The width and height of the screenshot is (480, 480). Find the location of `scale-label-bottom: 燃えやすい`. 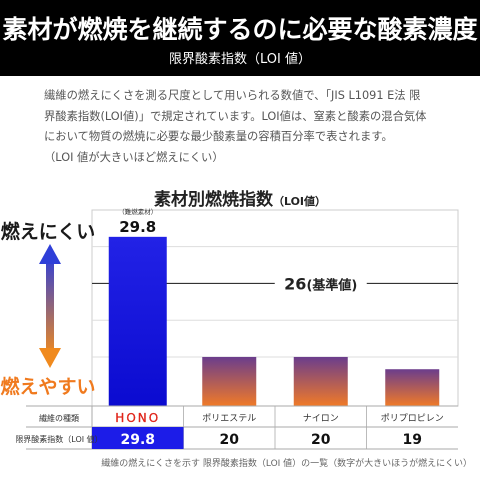

scale-label-bottom: 燃えやすい is located at coordinates (47, 386).